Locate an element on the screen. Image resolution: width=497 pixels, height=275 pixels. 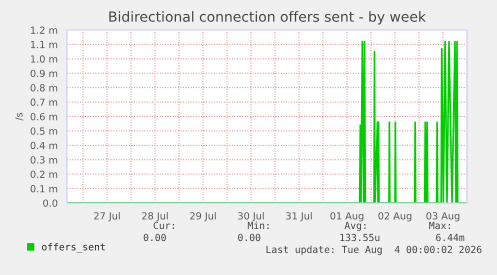
text: 133.55u is located at coordinates (360, 238).